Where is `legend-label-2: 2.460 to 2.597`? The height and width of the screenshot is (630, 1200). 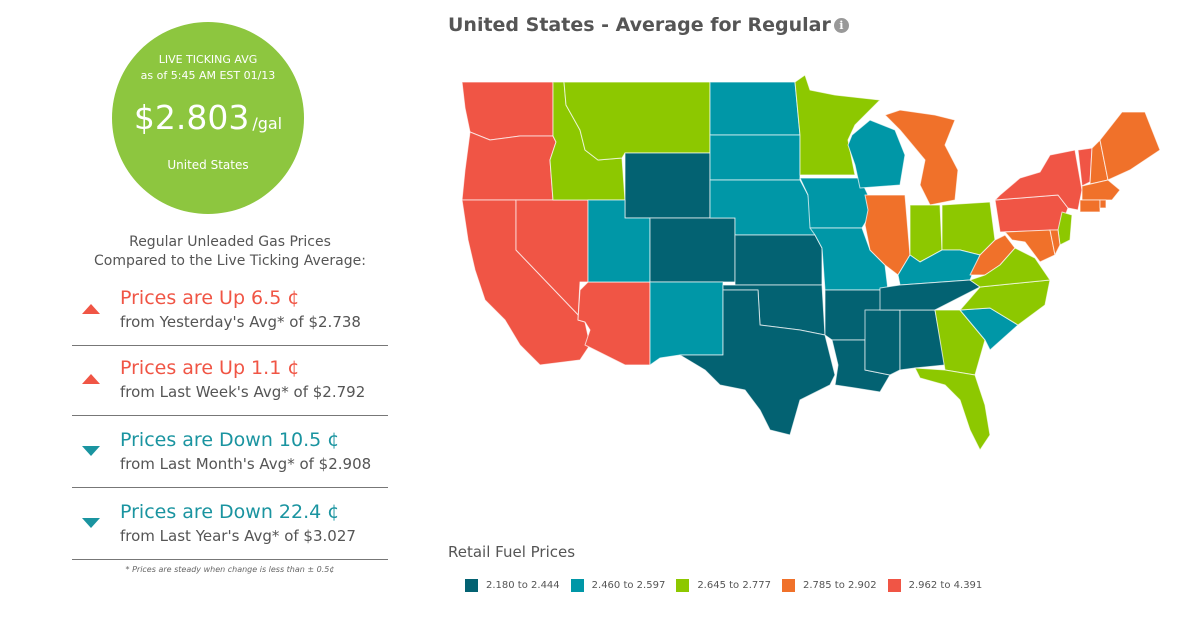
legend-label-2: 2.460 to 2.597 is located at coordinates (628, 585).